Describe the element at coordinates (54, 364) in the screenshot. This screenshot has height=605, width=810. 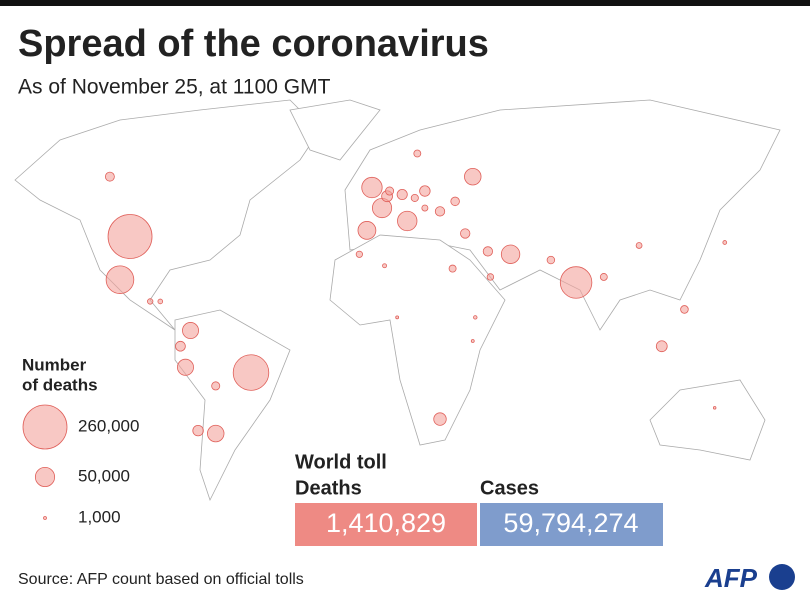
I see `legend-title: Number` at that location.